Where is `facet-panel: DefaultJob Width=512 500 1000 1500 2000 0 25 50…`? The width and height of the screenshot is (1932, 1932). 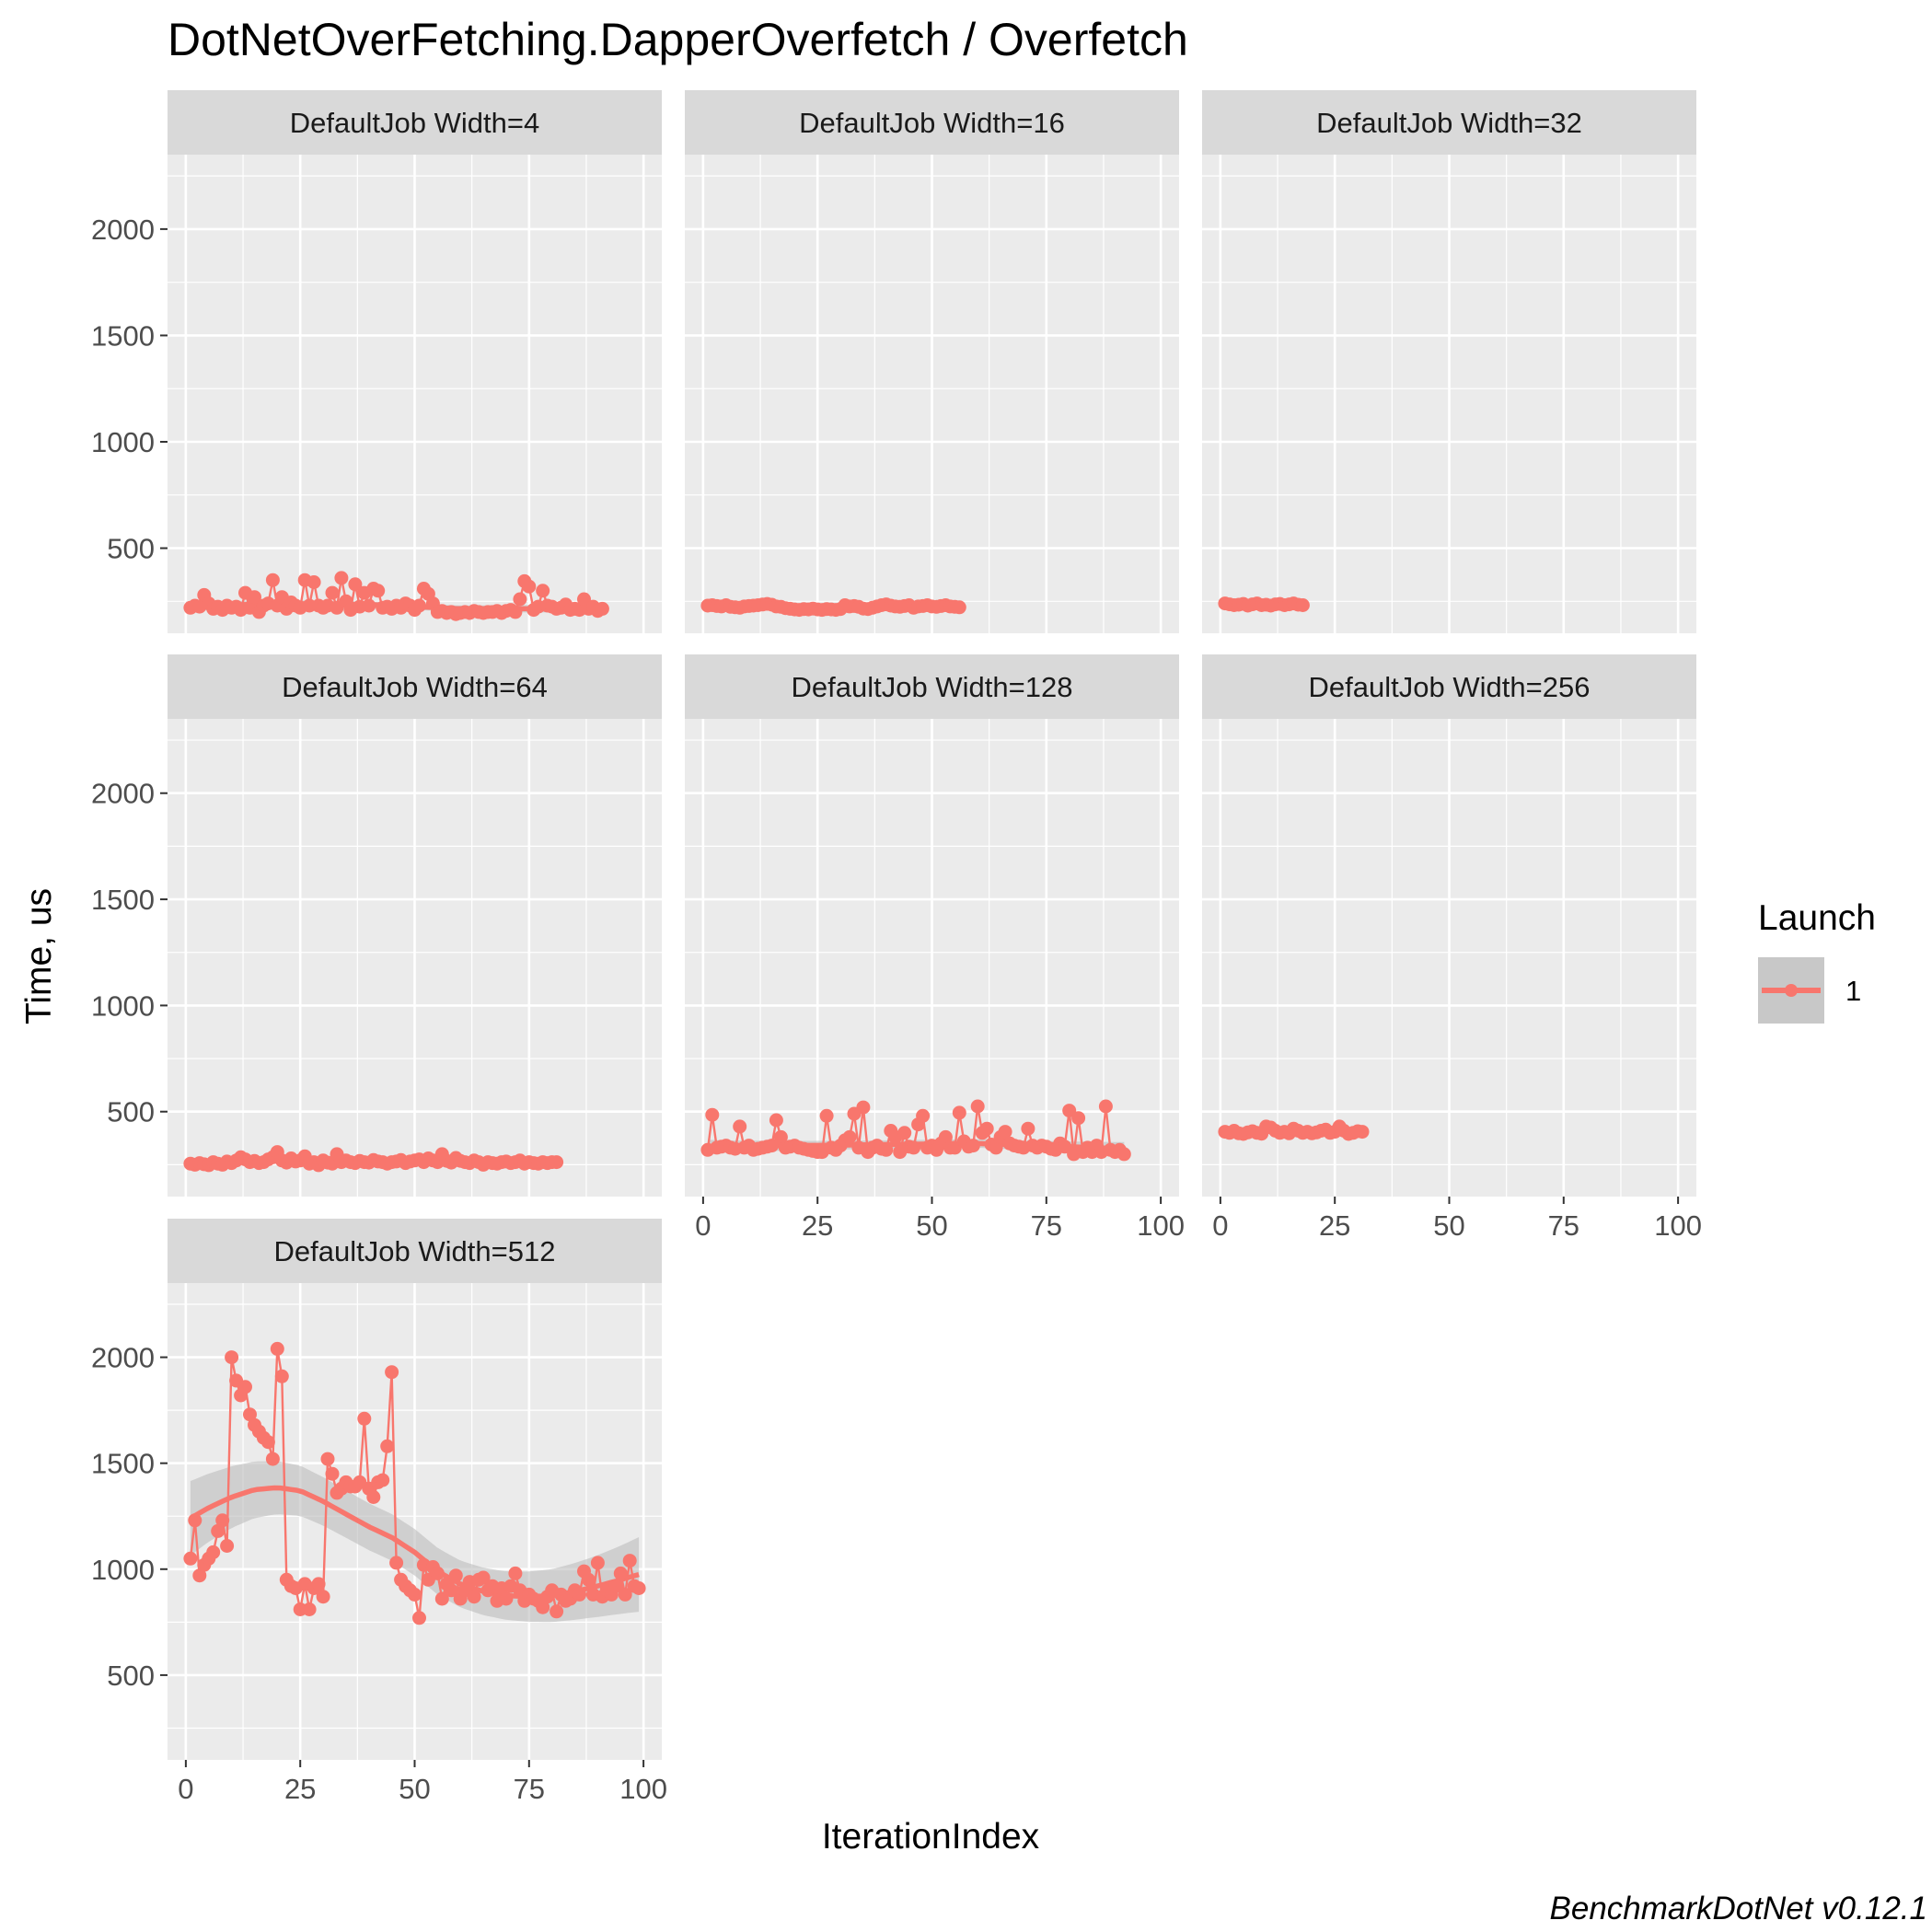 facet-panel: DefaultJob Width=512 500 1000 1500 2000 0 25 50… is located at coordinates (379, 1512).